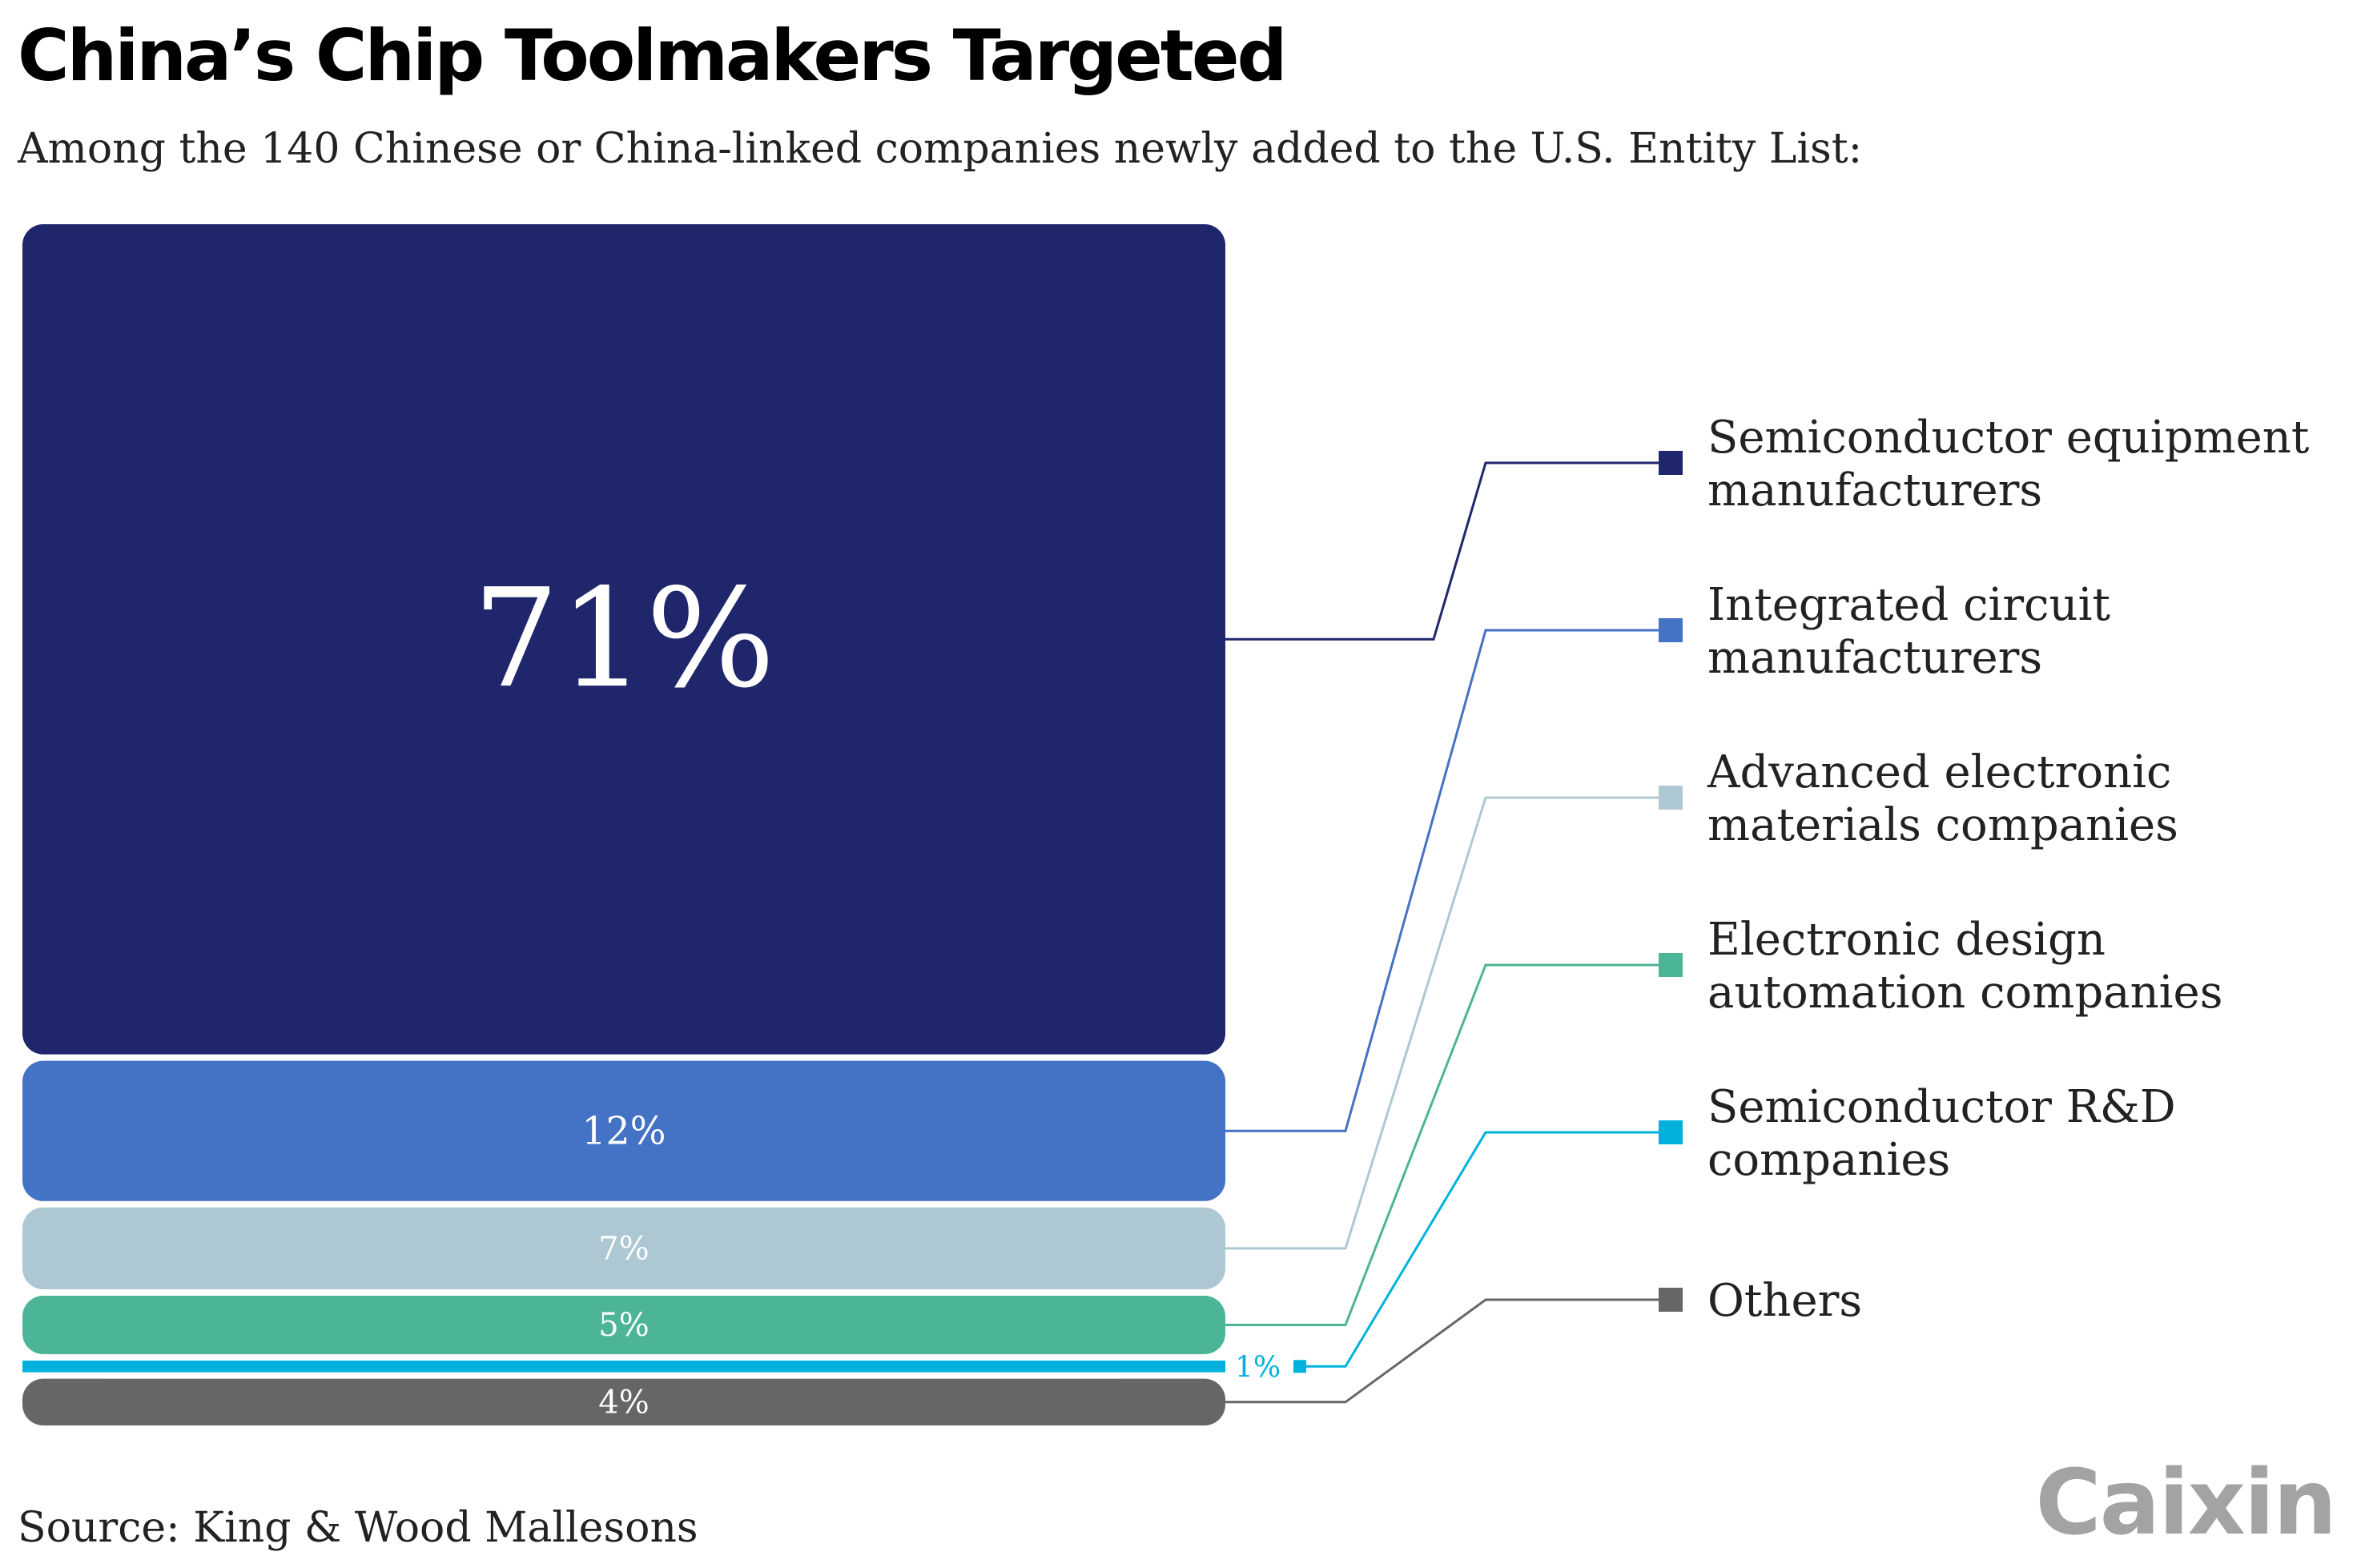 The height and width of the screenshot is (1568, 2353). Describe the element at coordinates (1784, 1301) in the screenshot. I see `legend-label-6-line-1: Others` at that location.